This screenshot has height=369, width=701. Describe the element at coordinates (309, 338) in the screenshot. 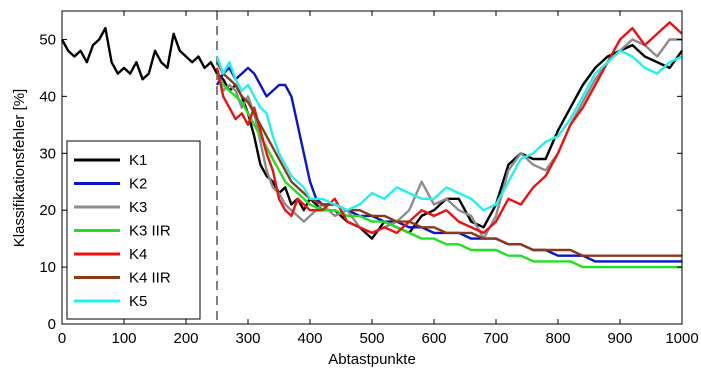

I see `x-tick-label: 400` at that location.